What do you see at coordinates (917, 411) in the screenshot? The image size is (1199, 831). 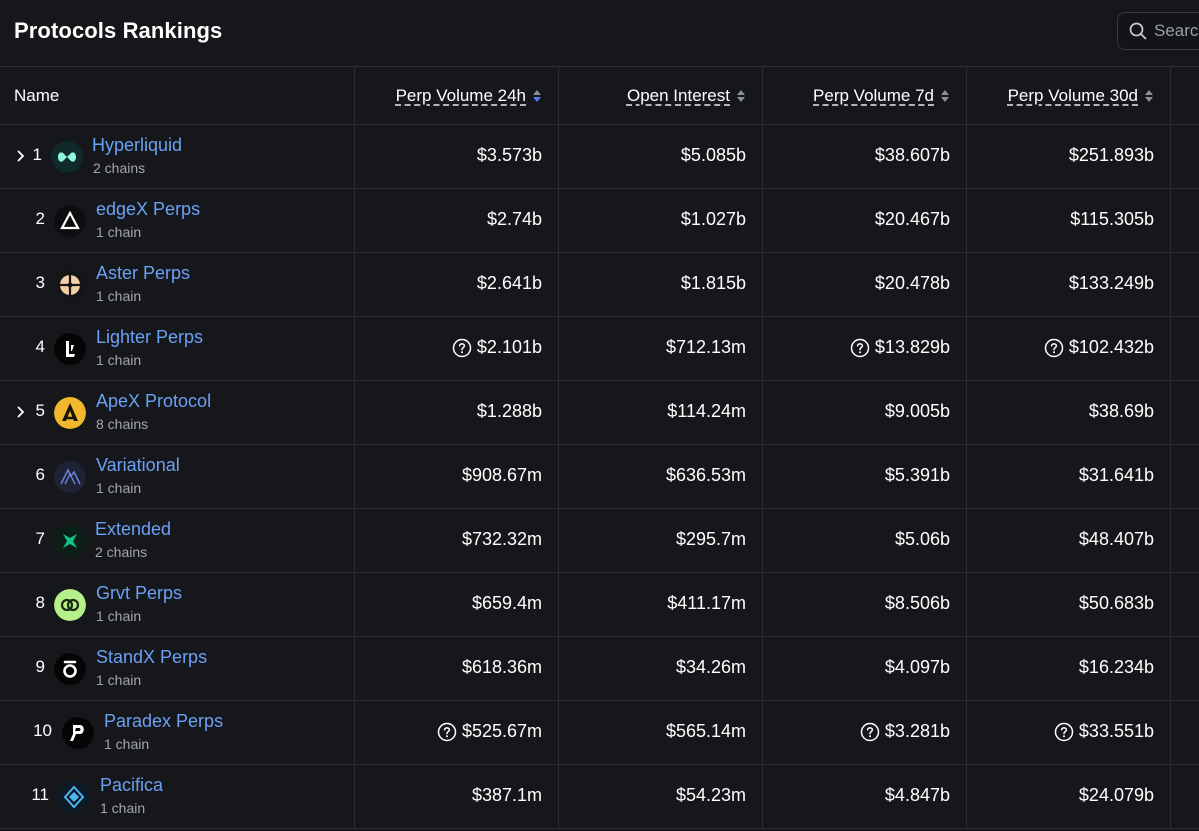 I see `perp-volume-7d-value: $9.005b` at bounding box center [917, 411].